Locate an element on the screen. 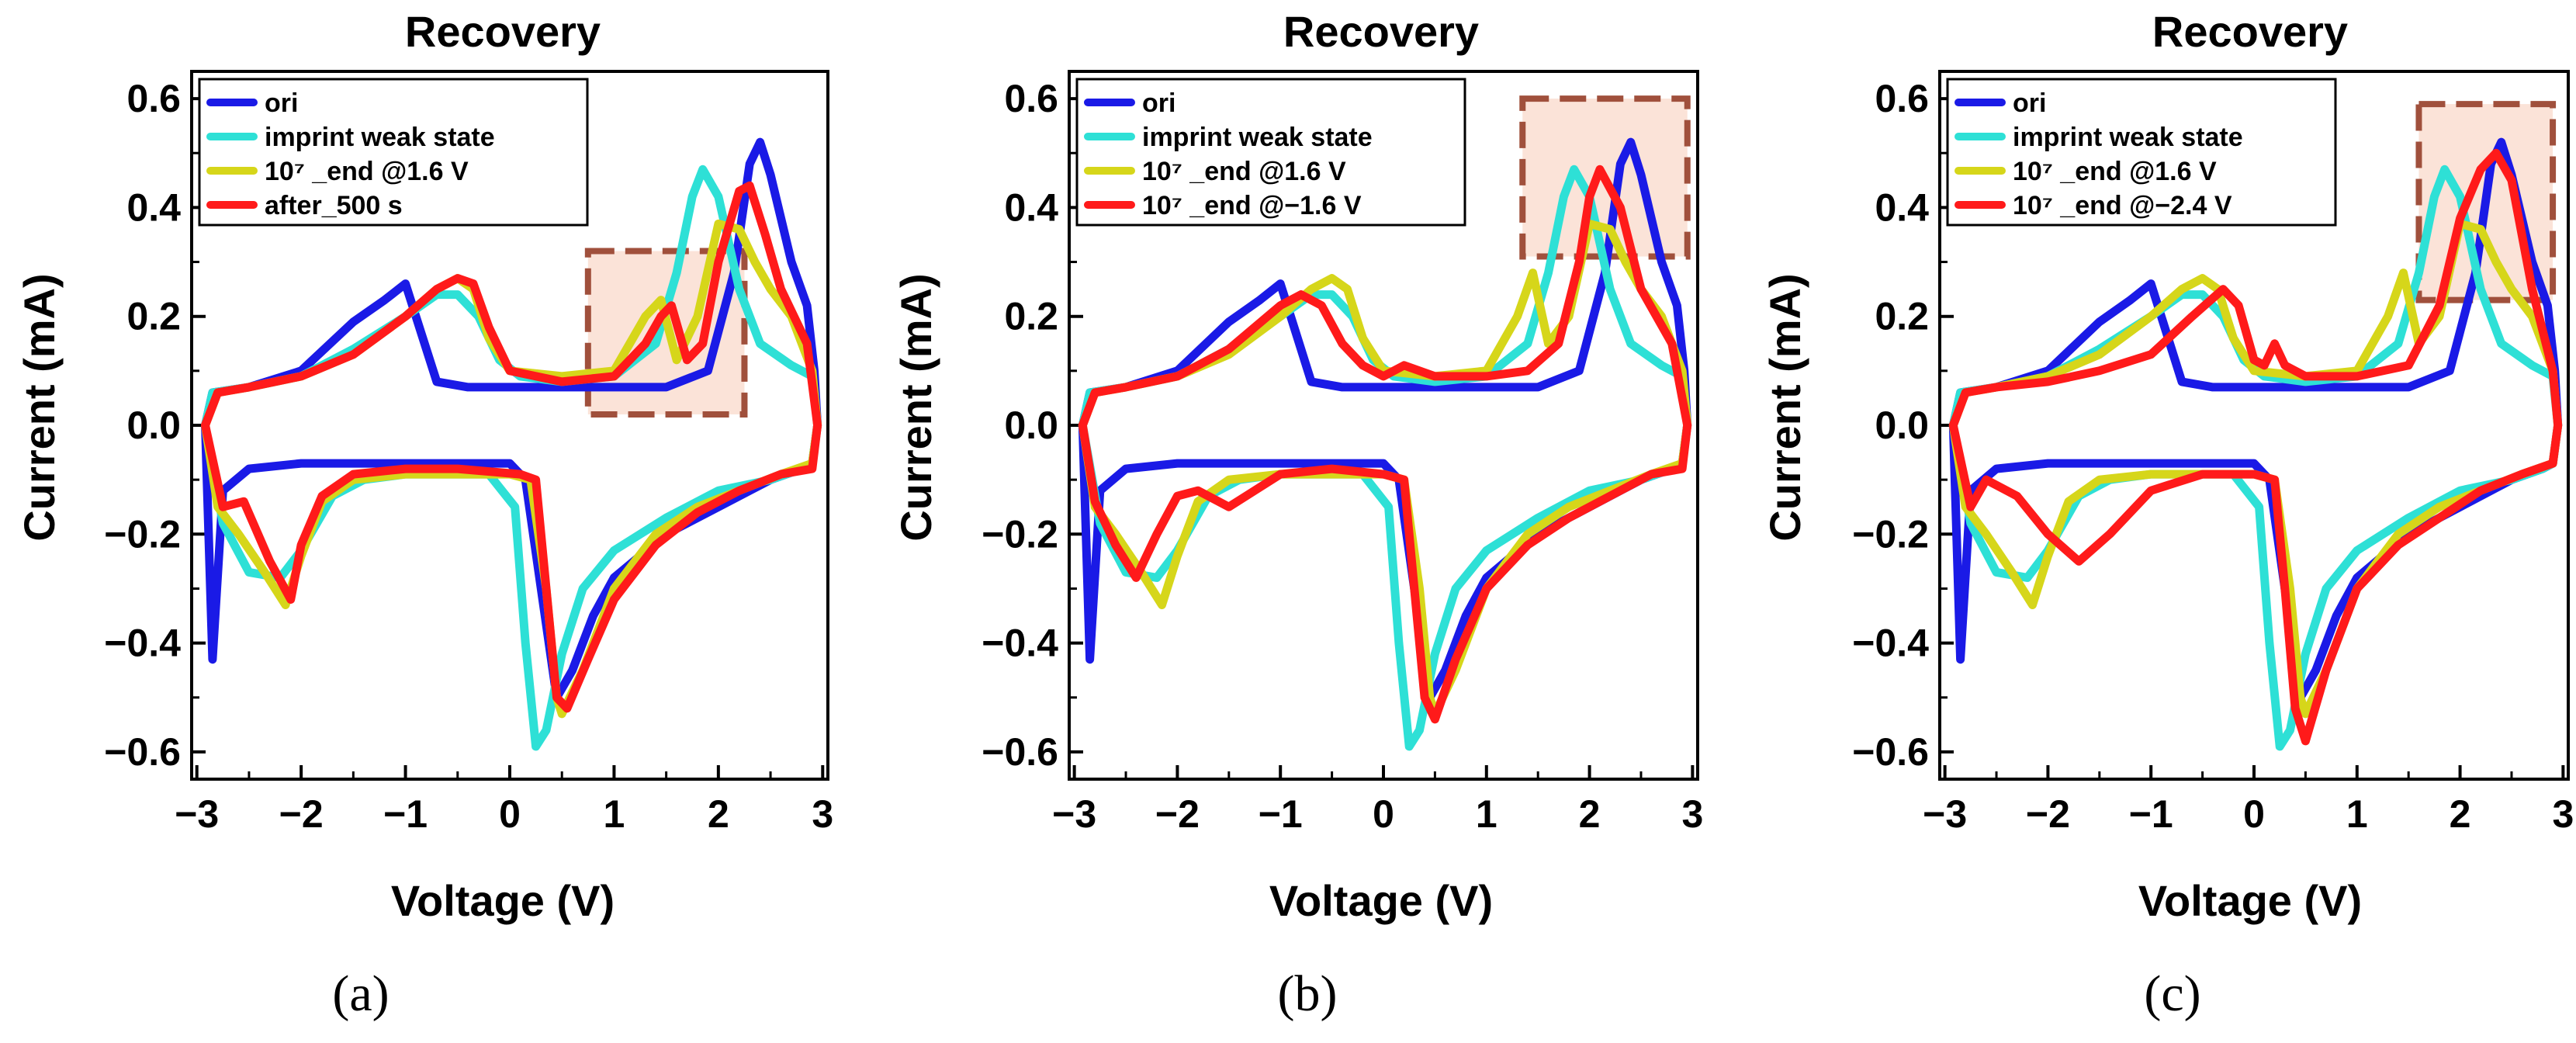 The width and height of the screenshot is (2576, 1043). panel-b-y-tick-labels: −0.6 −0.4 −0.2 0.0 0.2 0.4 0.6 is located at coordinates (1020, 425).